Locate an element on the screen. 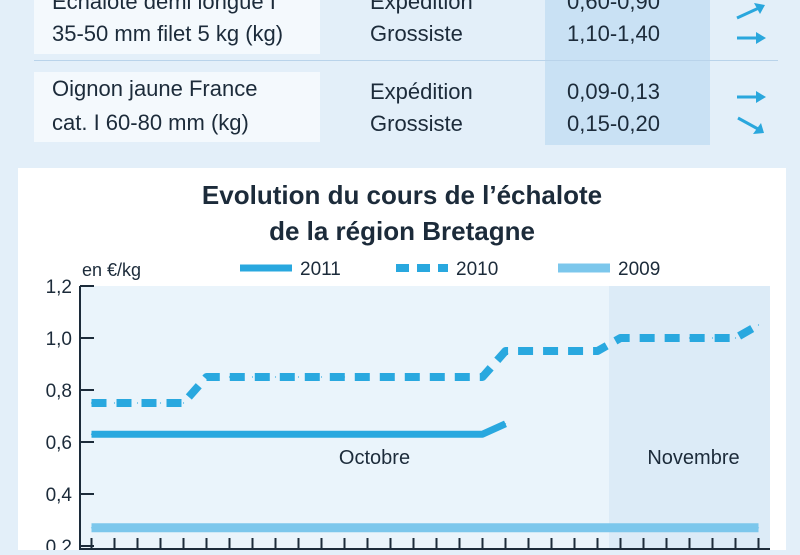  product-name-line: cat. I 60-80 mm (kg) is located at coordinates (150, 122).